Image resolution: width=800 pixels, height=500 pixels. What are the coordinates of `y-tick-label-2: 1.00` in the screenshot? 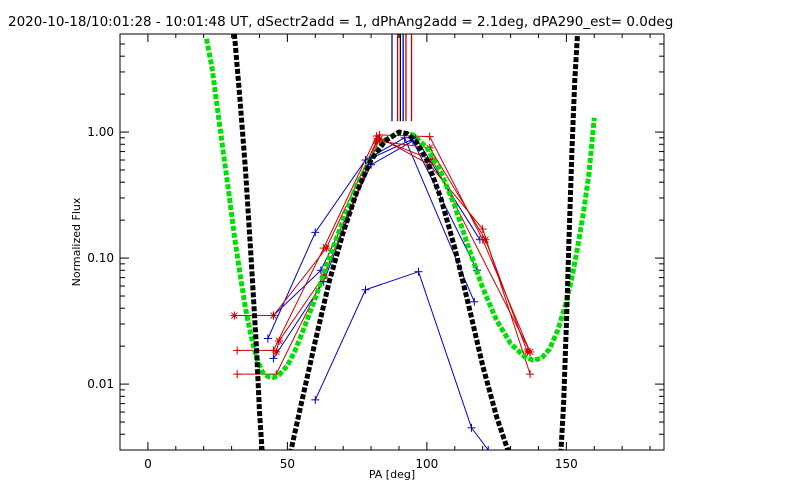 It's located at (100, 132).